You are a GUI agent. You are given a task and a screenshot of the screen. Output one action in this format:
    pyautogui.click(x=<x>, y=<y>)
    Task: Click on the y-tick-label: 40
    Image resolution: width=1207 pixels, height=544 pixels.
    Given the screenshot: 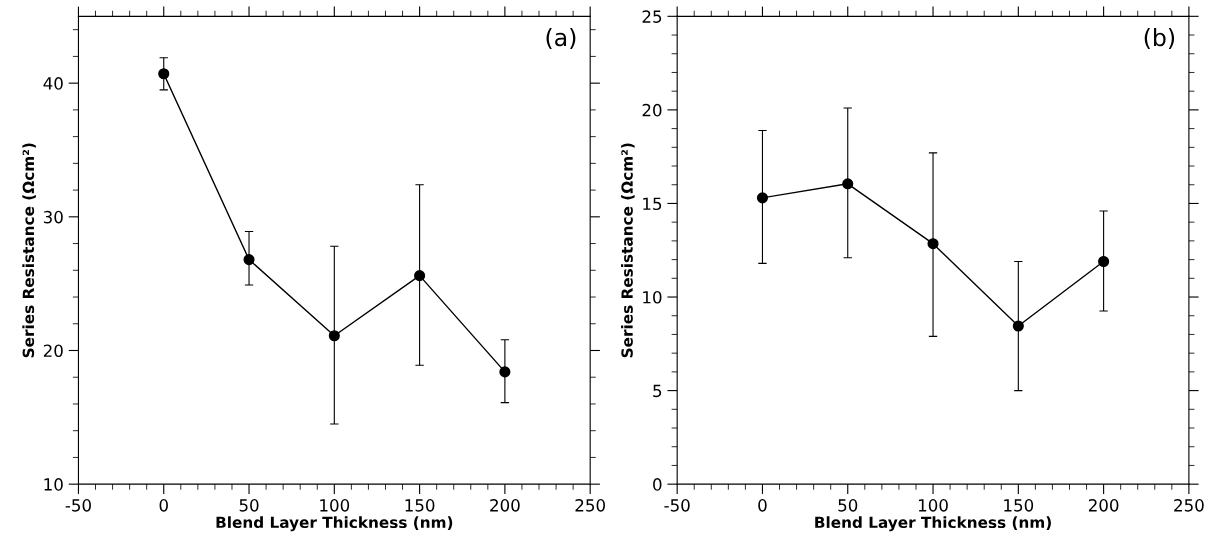 What is the action you would take?
    pyautogui.click(x=53, y=83)
    